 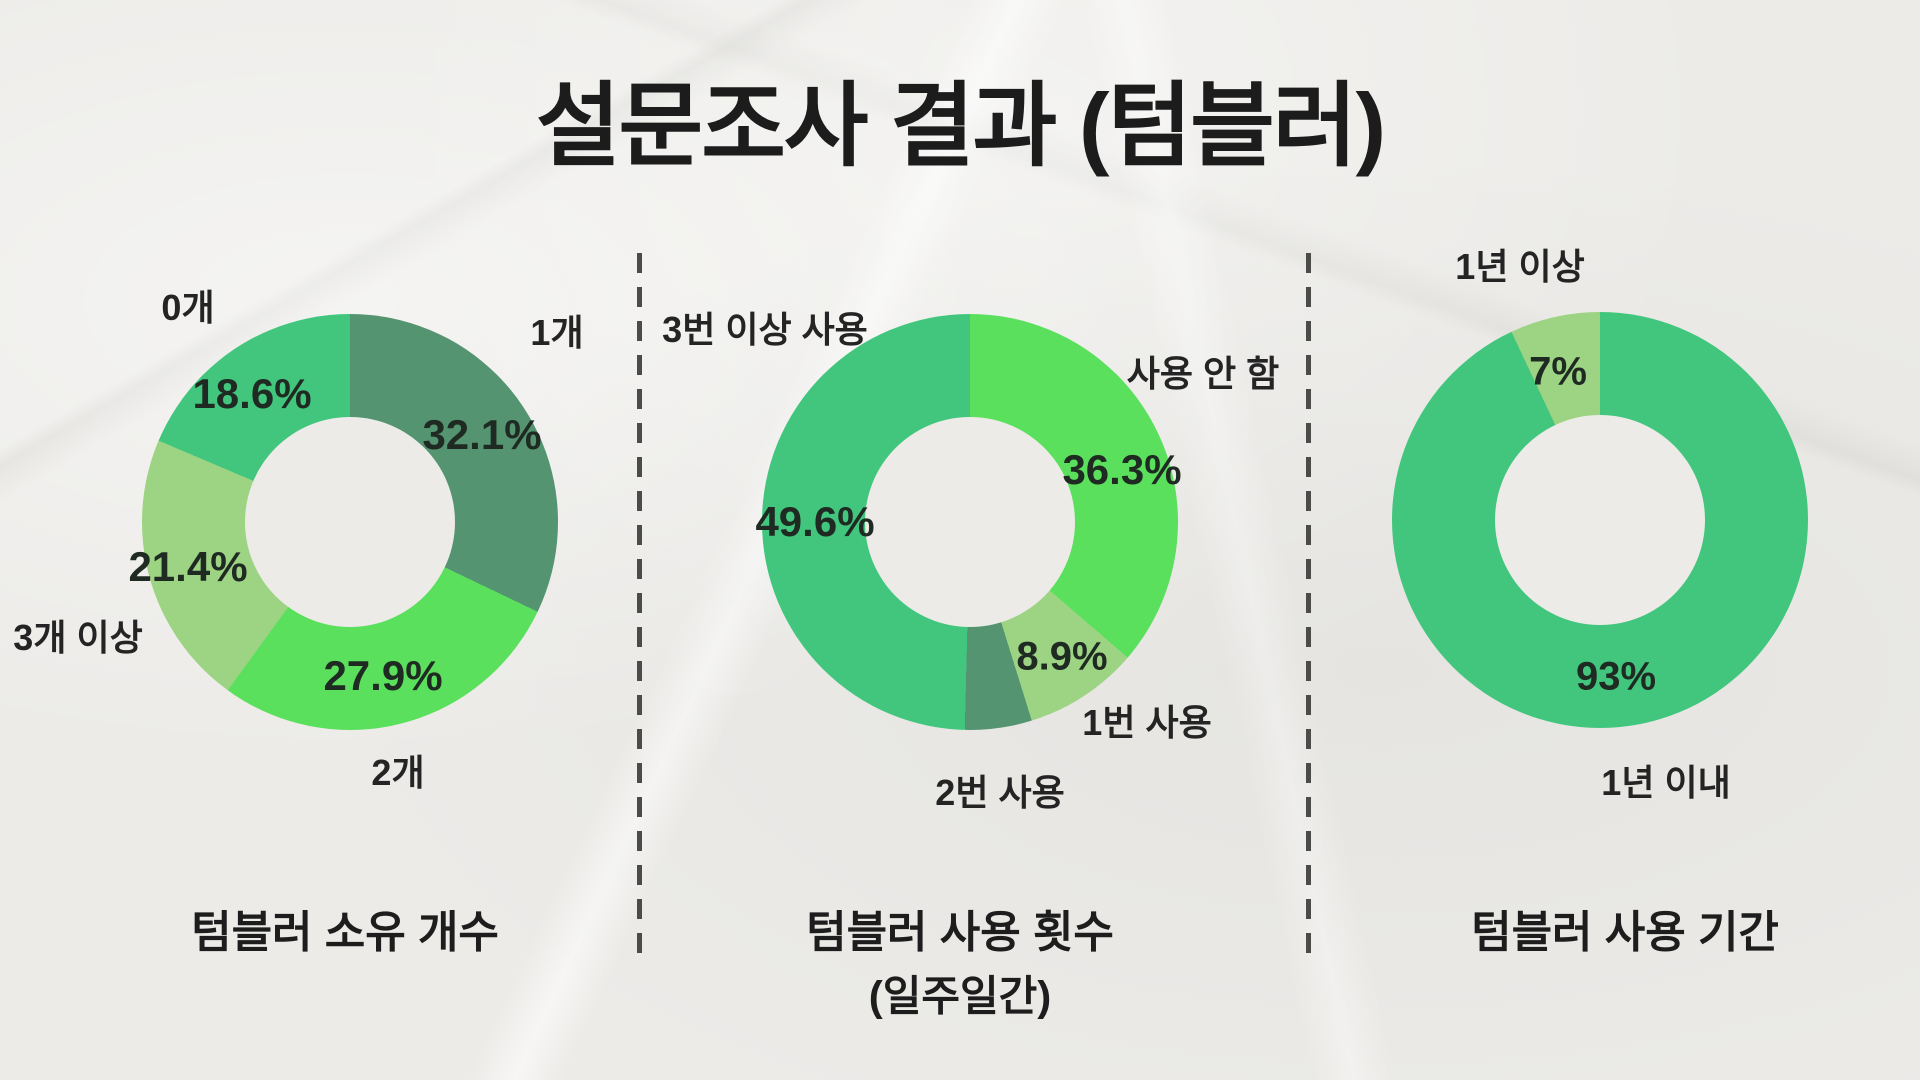 What do you see at coordinates (345, 932) in the screenshot?
I see `chart-caption-ownership: 텀블러 소유 개수` at bounding box center [345, 932].